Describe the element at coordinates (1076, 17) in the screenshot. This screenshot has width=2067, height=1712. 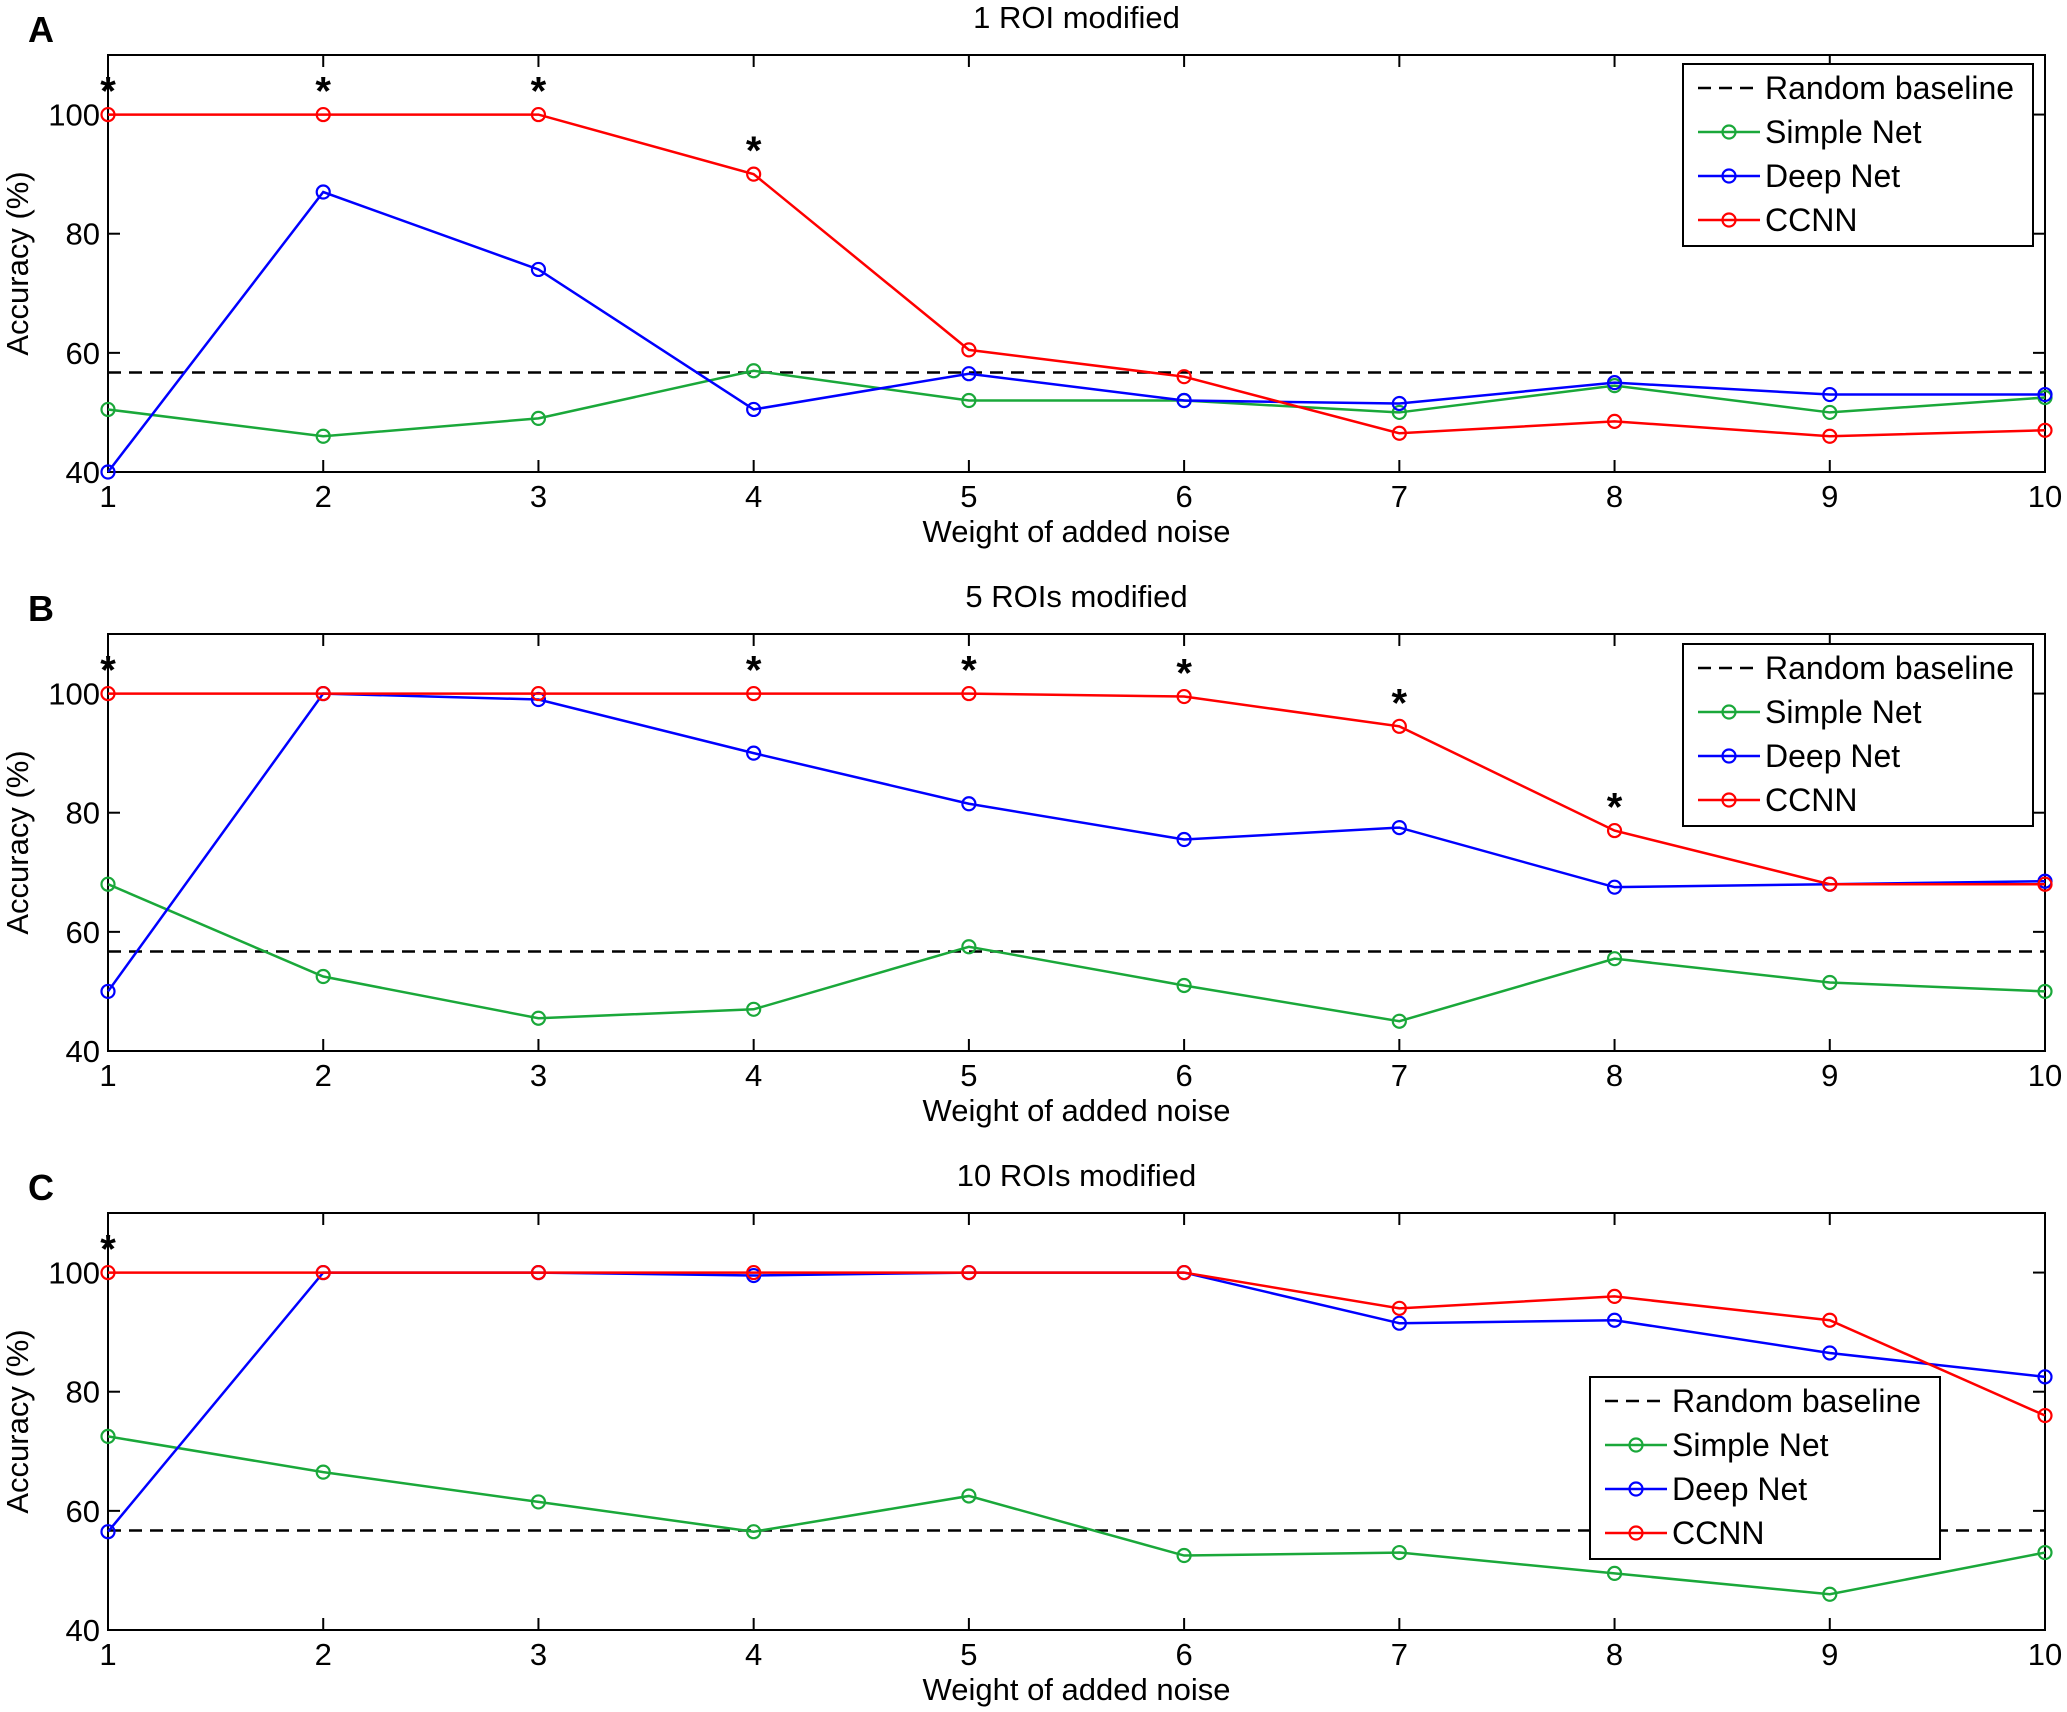
I see `chart-title: 1 ROI modified` at that location.